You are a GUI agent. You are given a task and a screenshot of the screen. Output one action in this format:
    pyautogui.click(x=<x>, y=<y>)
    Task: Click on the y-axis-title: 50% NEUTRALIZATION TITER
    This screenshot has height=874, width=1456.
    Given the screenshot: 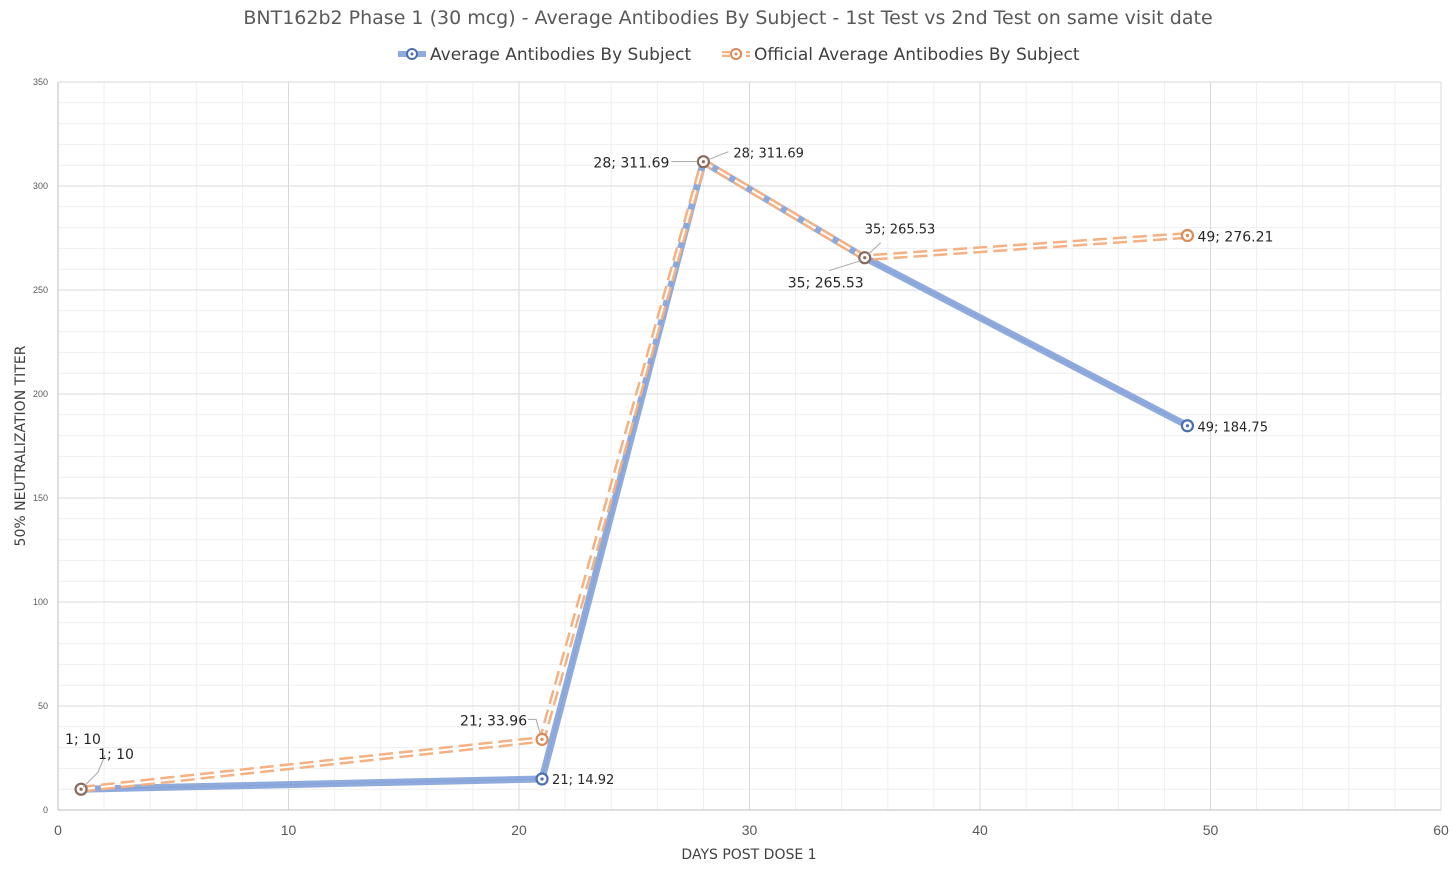 What is the action you would take?
    pyautogui.click(x=21, y=445)
    